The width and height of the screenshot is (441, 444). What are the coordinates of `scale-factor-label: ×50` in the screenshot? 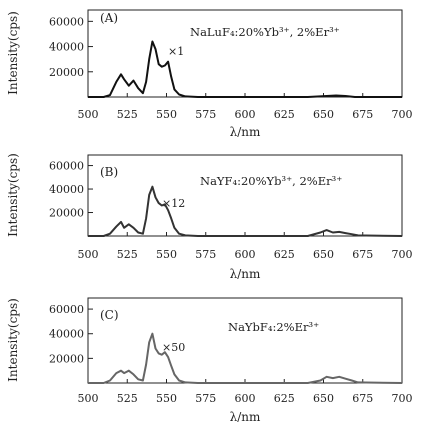 It's located at (173, 347).